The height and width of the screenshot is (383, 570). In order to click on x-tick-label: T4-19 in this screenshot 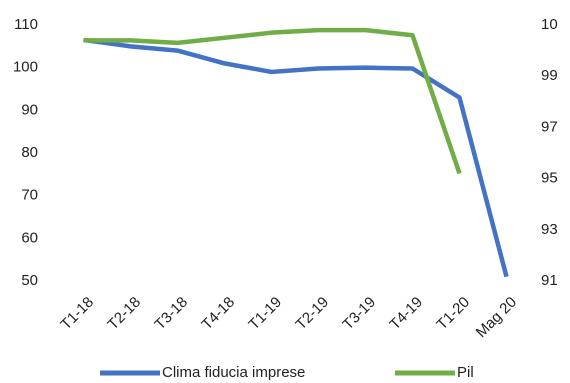, I will do `click(406, 314)`.